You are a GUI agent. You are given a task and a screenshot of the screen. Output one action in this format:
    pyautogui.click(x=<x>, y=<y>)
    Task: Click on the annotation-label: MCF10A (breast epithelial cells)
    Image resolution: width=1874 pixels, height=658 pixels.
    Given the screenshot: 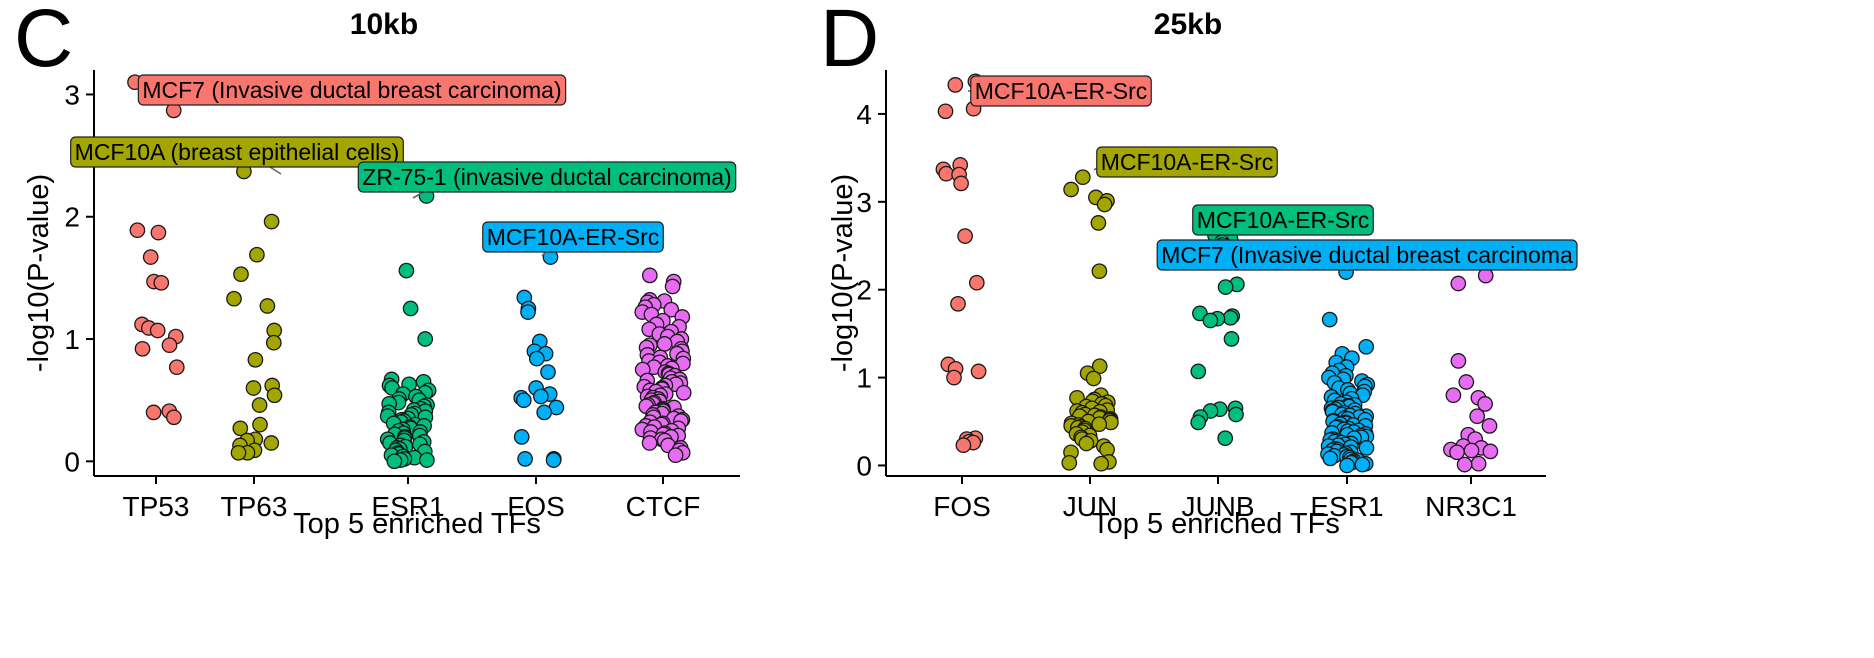 What is the action you would take?
    pyautogui.click(x=237, y=152)
    